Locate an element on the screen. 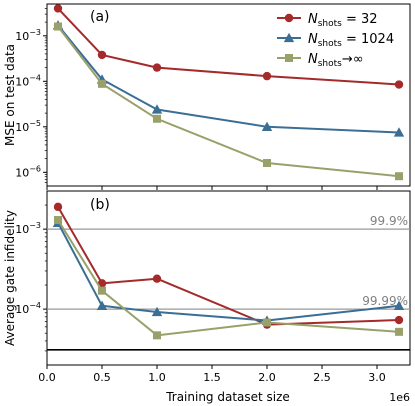 The image size is (415, 406). legend-label-n1024: Nshots = 1024 is located at coordinates (351, 40).